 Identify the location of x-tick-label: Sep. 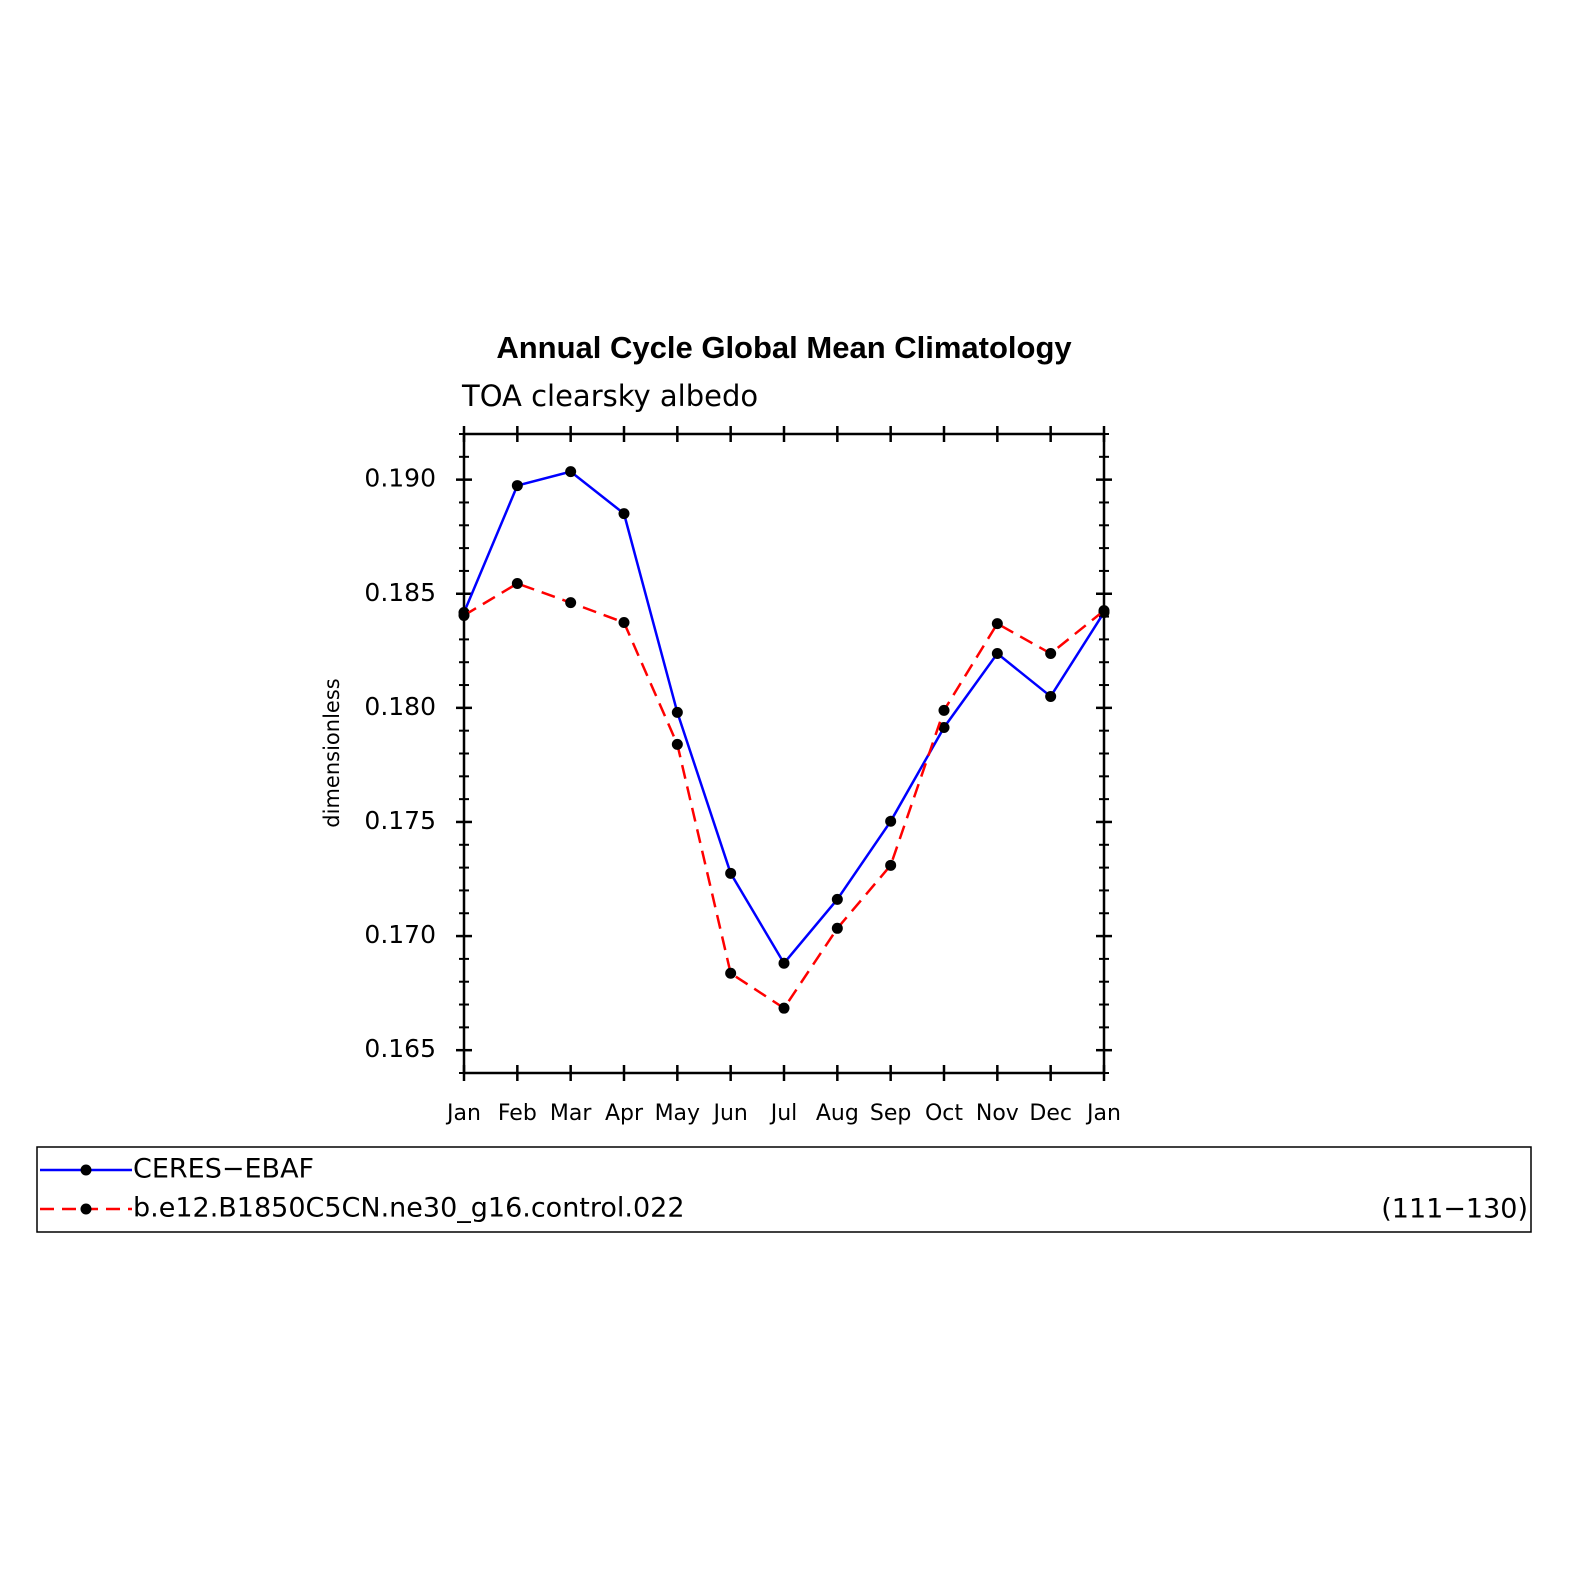
(890, 1113).